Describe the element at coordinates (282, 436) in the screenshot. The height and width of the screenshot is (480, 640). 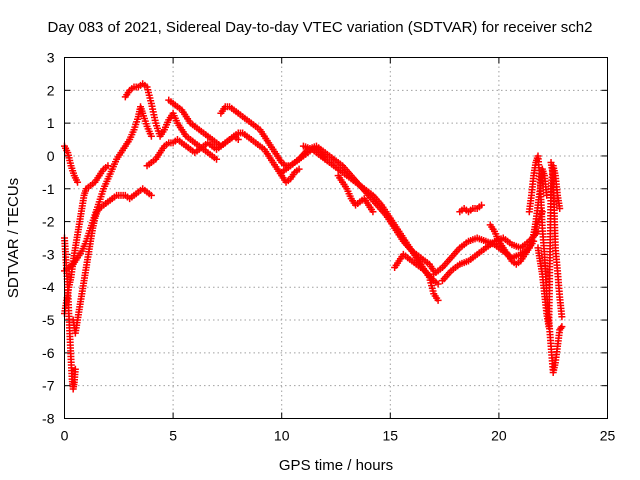
I see `x-tick-label: 10` at that location.